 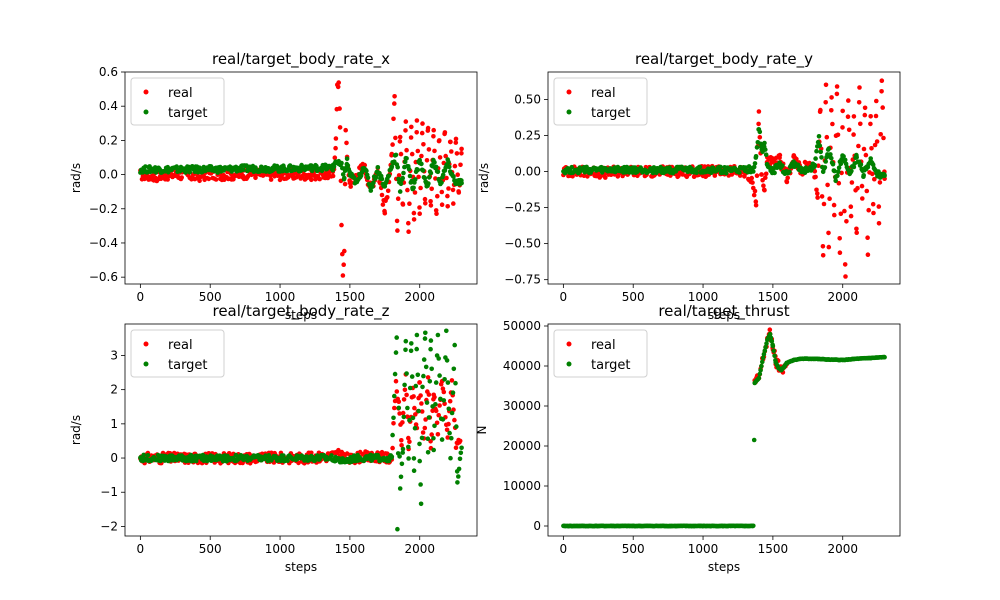 I want to click on plot-area, so click(x=724, y=428).